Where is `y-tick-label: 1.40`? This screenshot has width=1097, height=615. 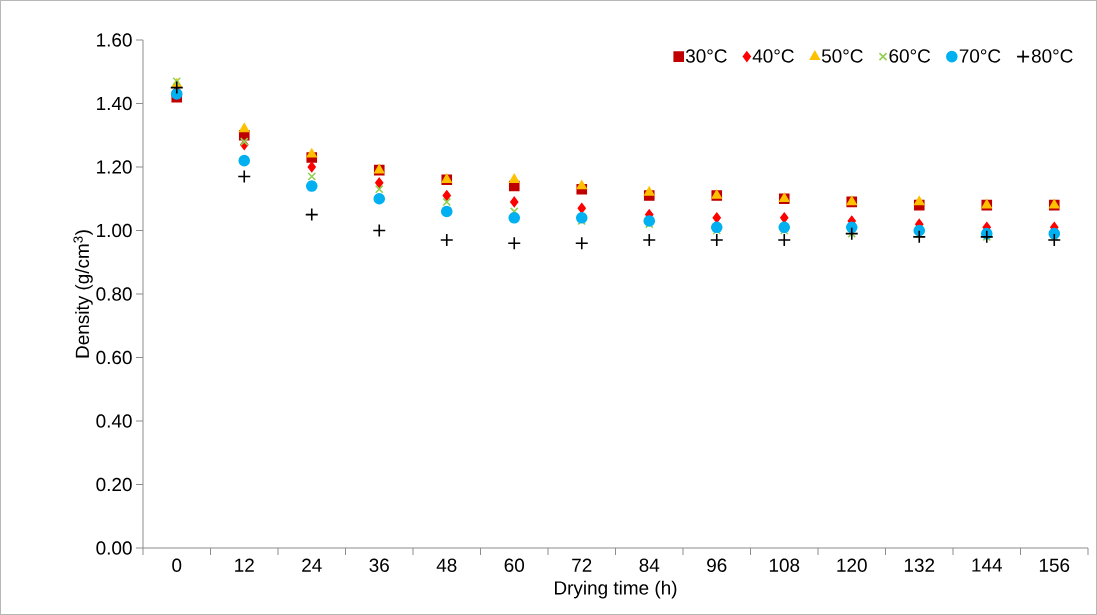 y-tick-label: 1.40 is located at coordinates (114, 103).